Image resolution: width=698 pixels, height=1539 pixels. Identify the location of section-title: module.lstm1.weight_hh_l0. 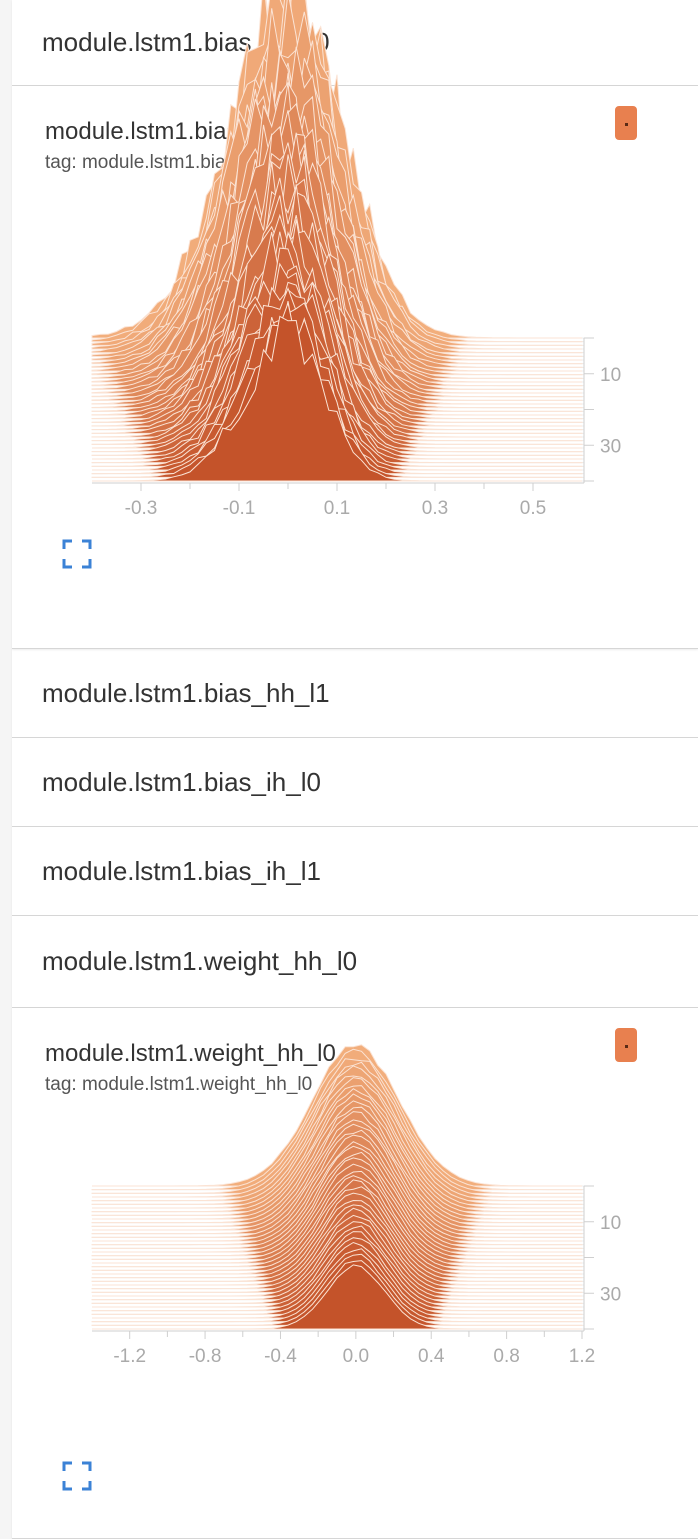
(200, 961).